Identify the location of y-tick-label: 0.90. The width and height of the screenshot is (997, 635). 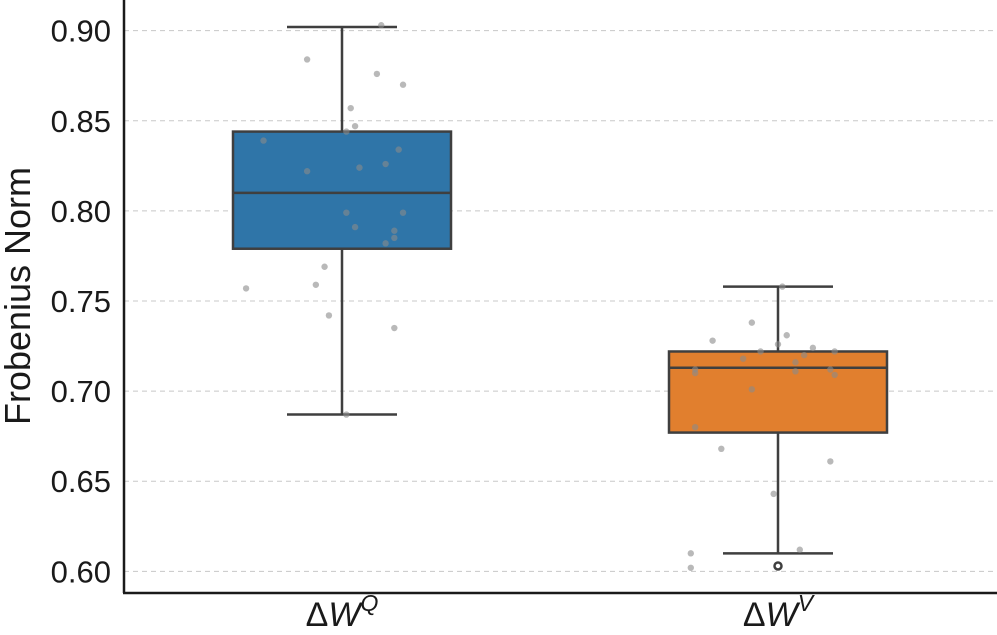
(81, 31).